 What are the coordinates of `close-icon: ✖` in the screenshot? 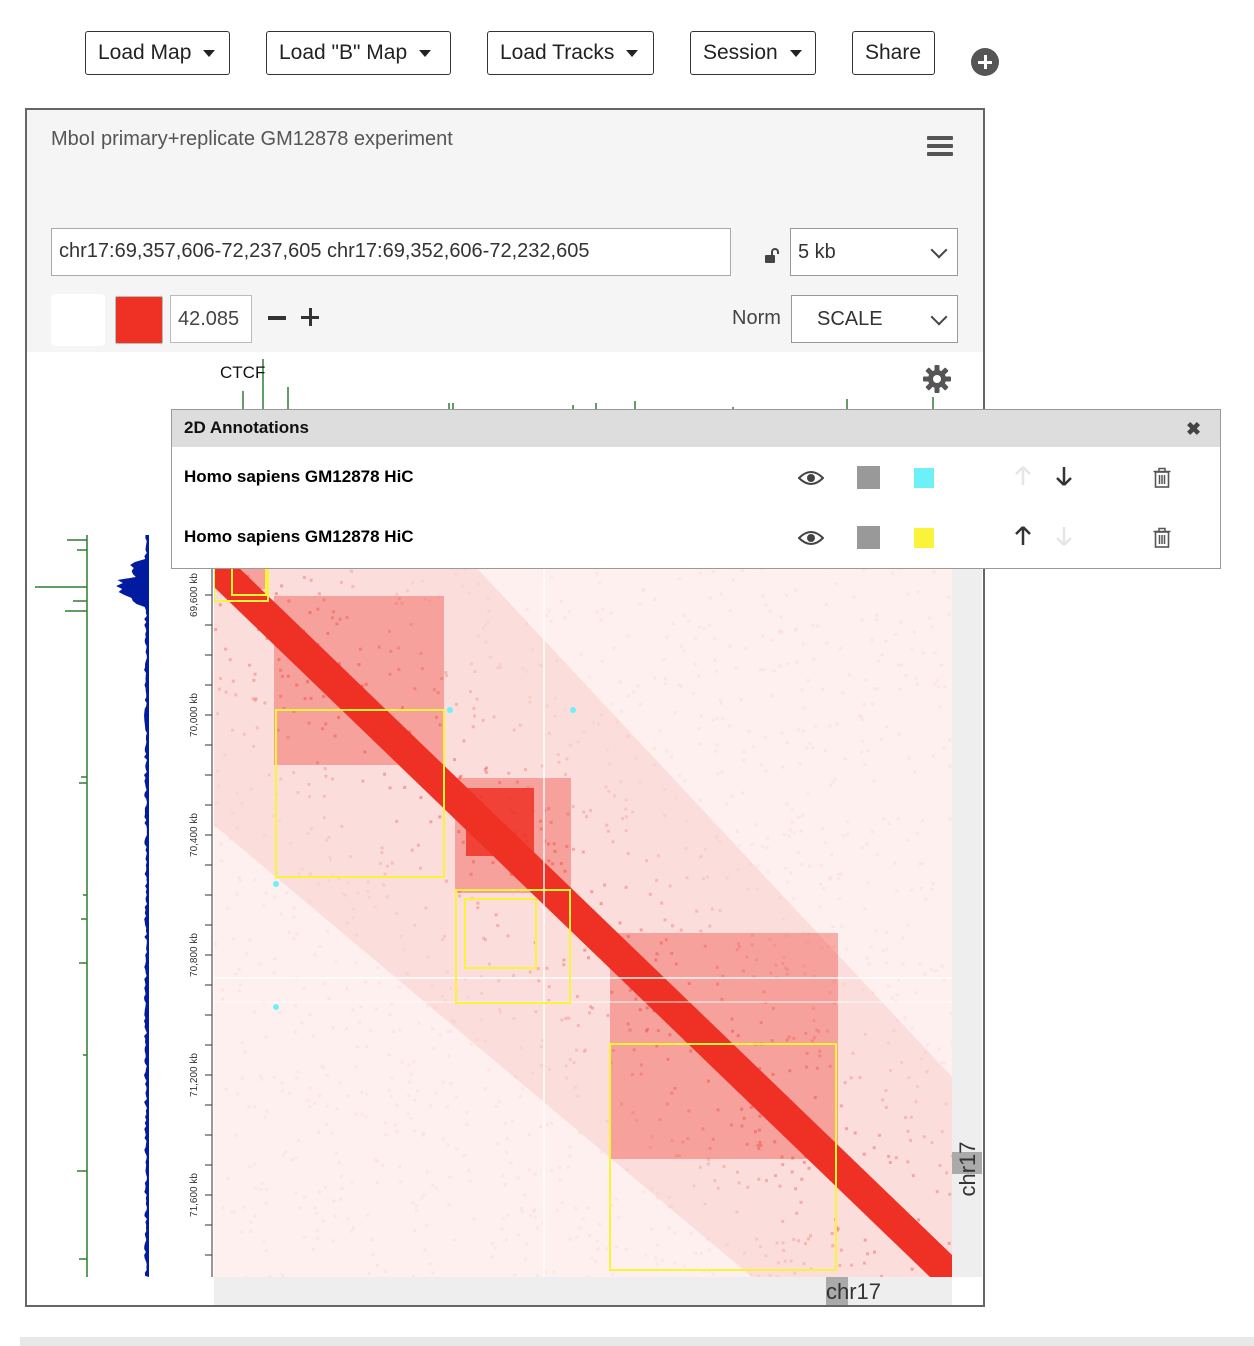 It's located at (1194, 429).